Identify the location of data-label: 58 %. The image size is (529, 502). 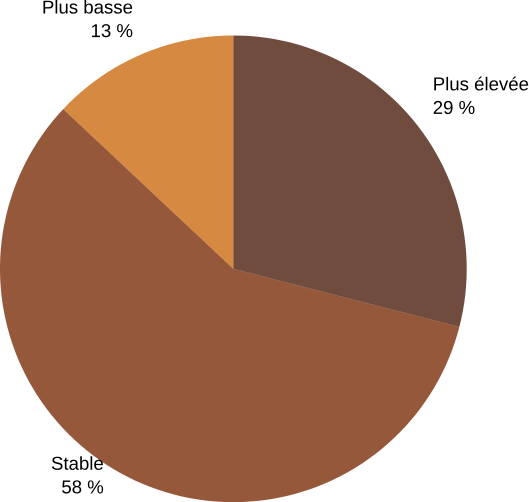
(83, 487).